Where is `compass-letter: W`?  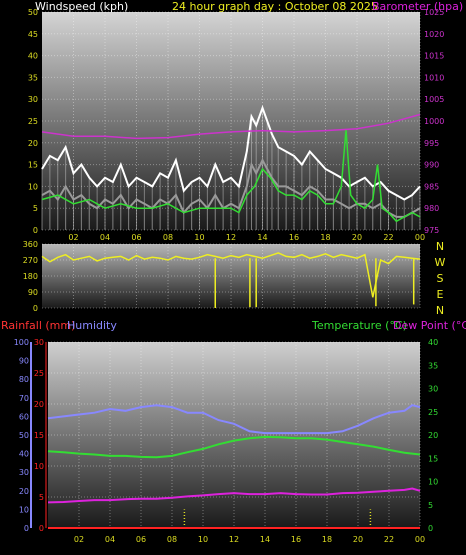
compass-letter: W is located at coordinates (440, 262).